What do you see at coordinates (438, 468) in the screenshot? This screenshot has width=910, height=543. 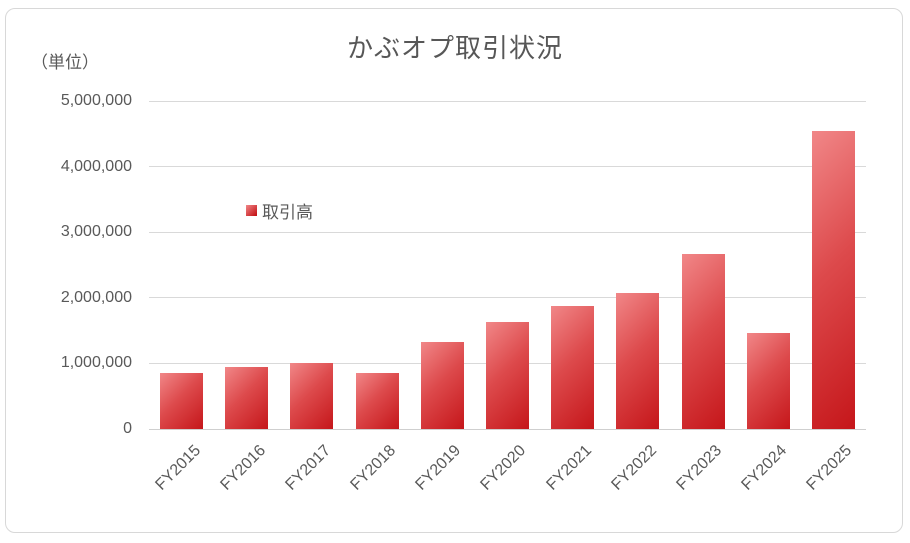 I see `x-axis-tick-label: FY2019` at bounding box center [438, 468].